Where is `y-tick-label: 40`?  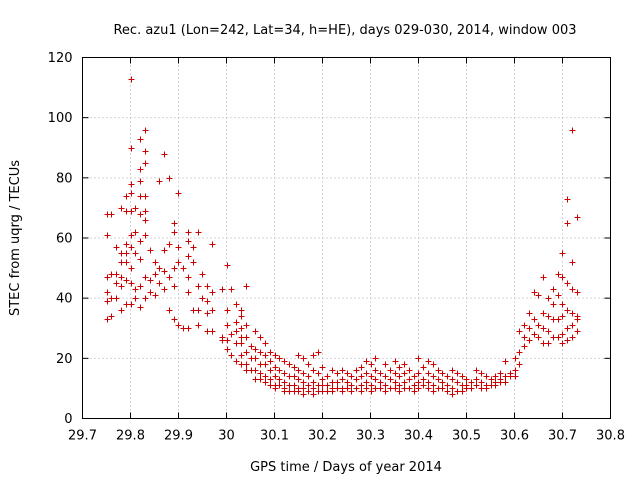
y-tick-label: 40 is located at coordinates (64, 299).